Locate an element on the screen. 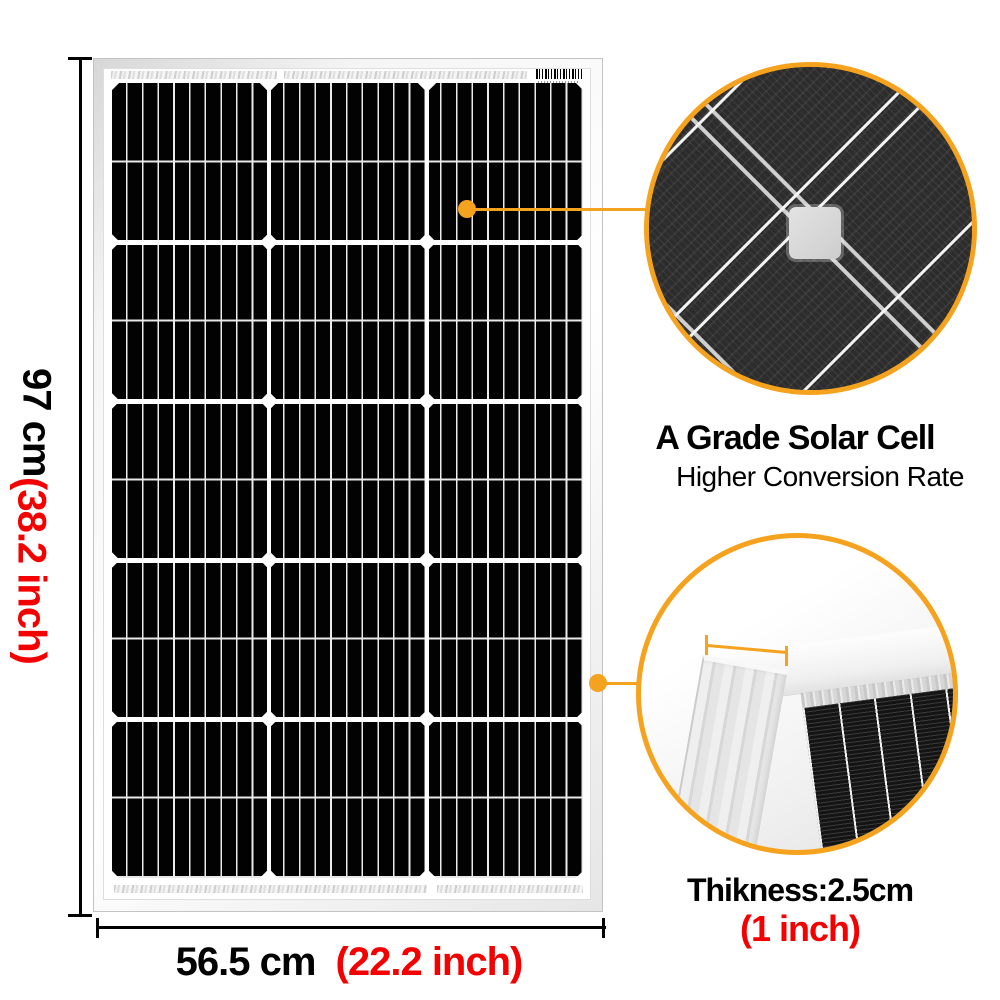  solar-cell-callout-subtitle: Higher Conversion Rate is located at coordinates (820, 476).